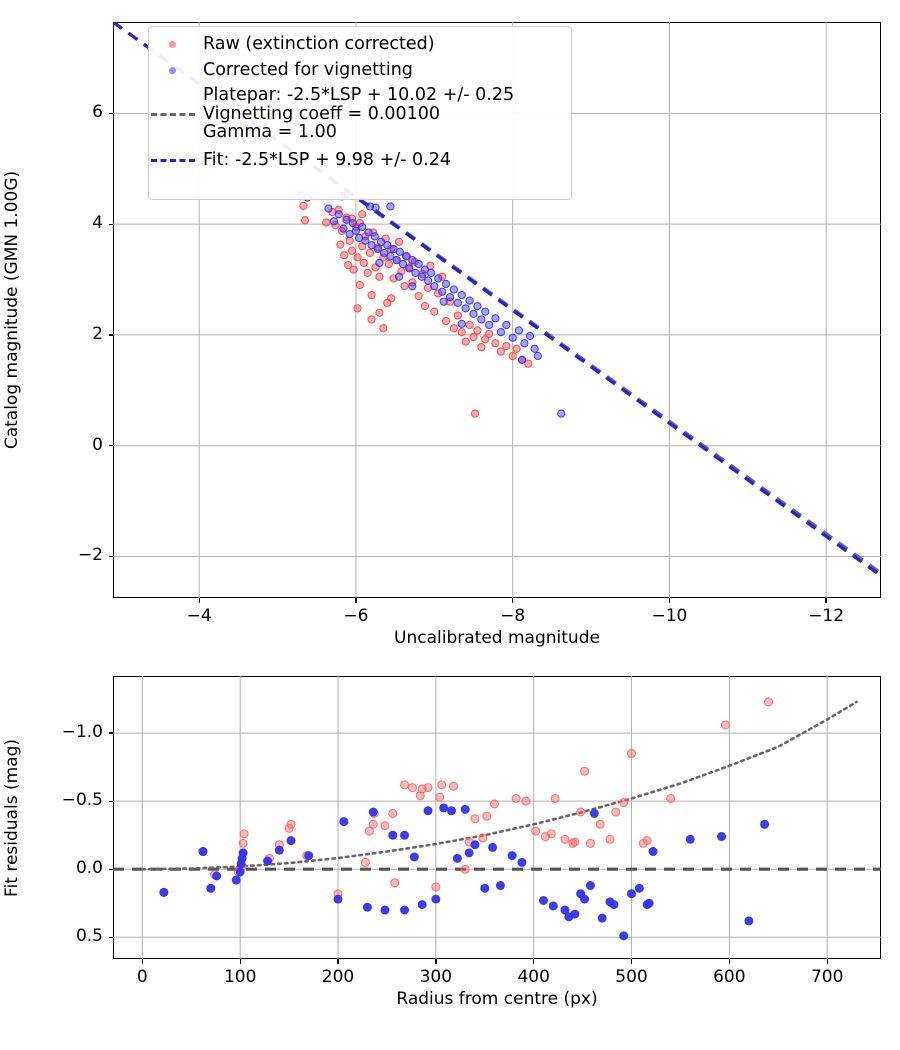 This screenshot has height=1050, width=900. Describe the element at coordinates (97, 333) in the screenshot. I see `y-tick-label: 2` at that location.